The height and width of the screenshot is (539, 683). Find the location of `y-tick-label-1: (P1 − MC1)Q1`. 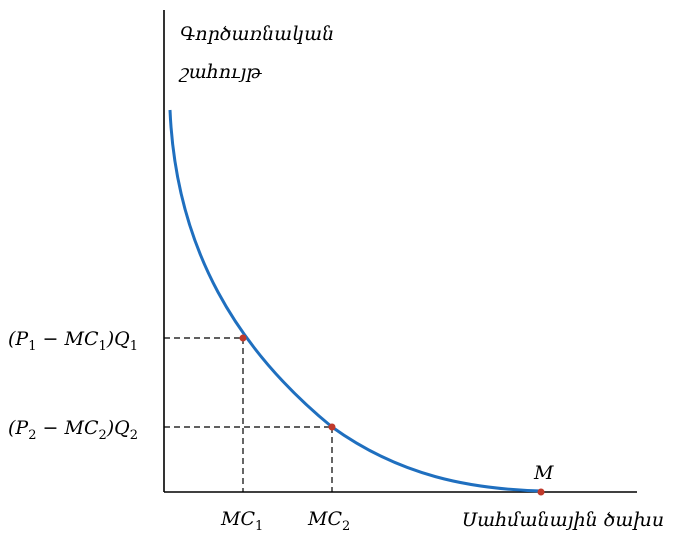

y-tick-label-1: (P1 − MC1)Q1 is located at coordinates (73, 341).